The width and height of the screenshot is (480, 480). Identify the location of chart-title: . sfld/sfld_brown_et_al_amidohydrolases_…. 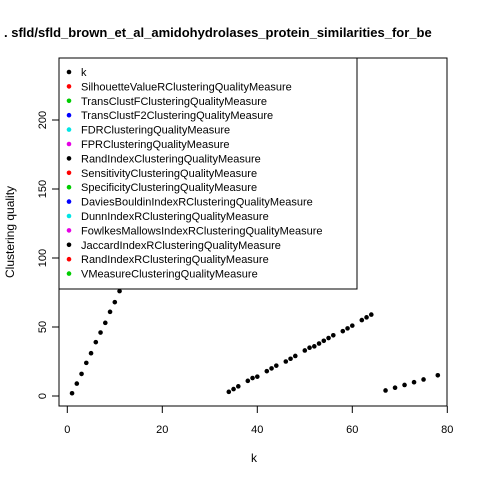
(218, 32).